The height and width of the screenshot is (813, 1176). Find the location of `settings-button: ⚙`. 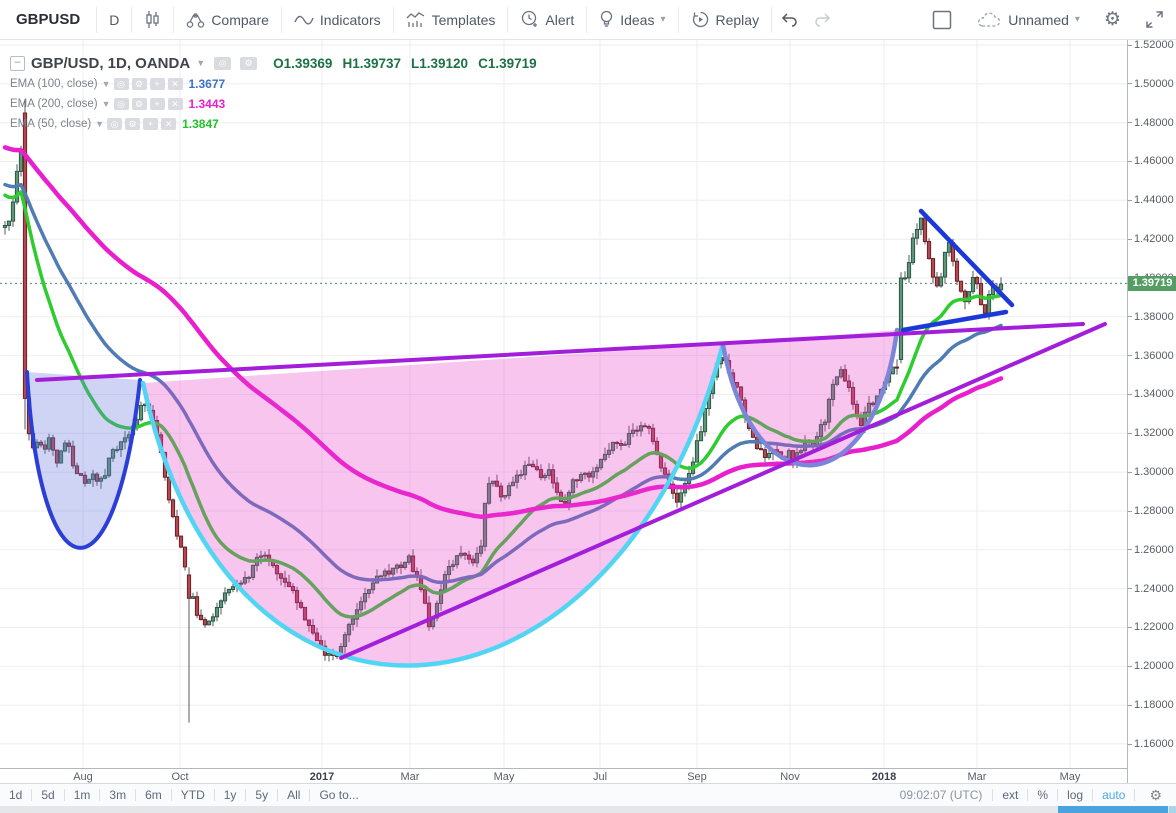

settings-button: ⚙ is located at coordinates (1112, 19).